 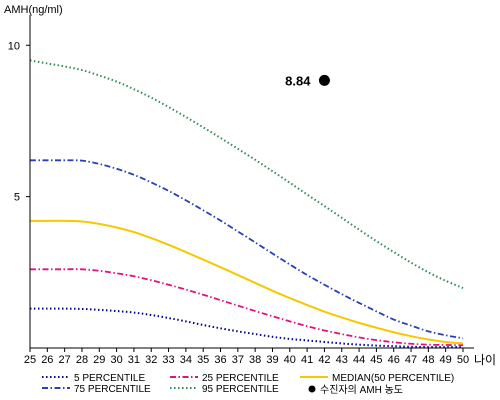 What do you see at coordinates (47, 360) in the screenshot?
I see `x-tick-label: 26` at bounding box center [47, 360].